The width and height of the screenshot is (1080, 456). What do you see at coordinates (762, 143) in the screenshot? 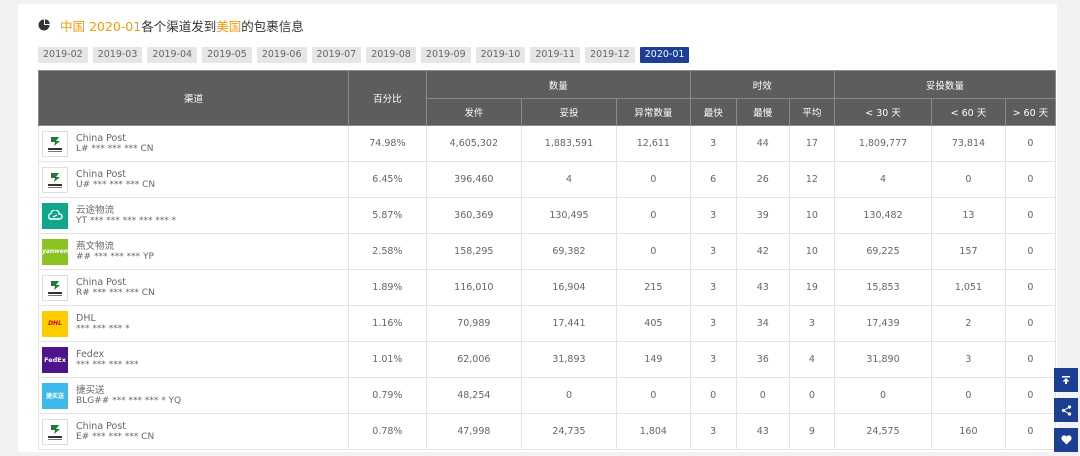
I see `cell-slowest: 44` at bounding box center [762, 143].